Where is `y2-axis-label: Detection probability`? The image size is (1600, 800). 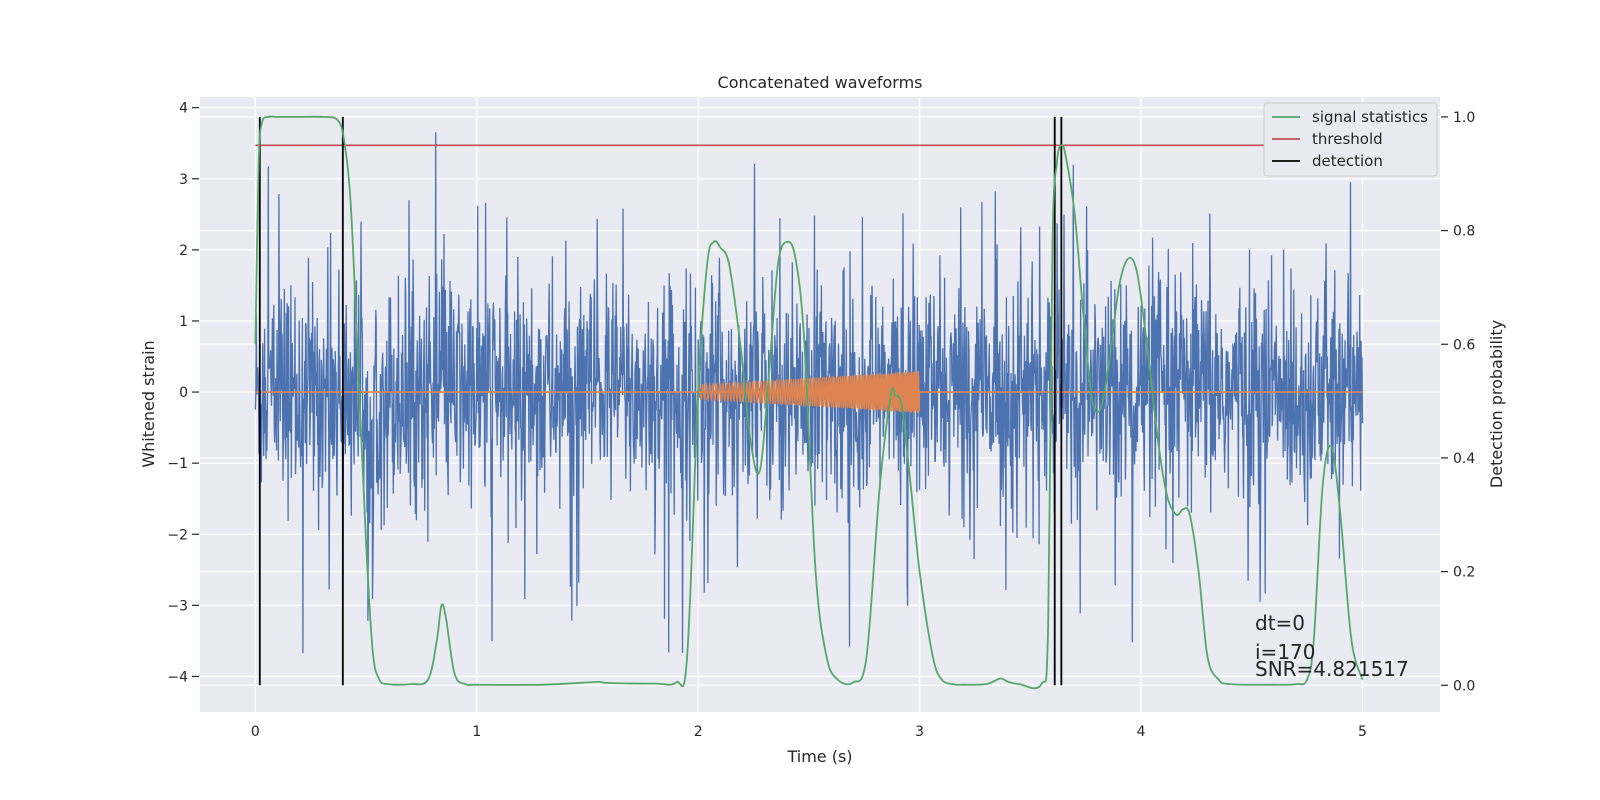 y2-axis-label: Detection probability is located at coordinates (1496, 404).